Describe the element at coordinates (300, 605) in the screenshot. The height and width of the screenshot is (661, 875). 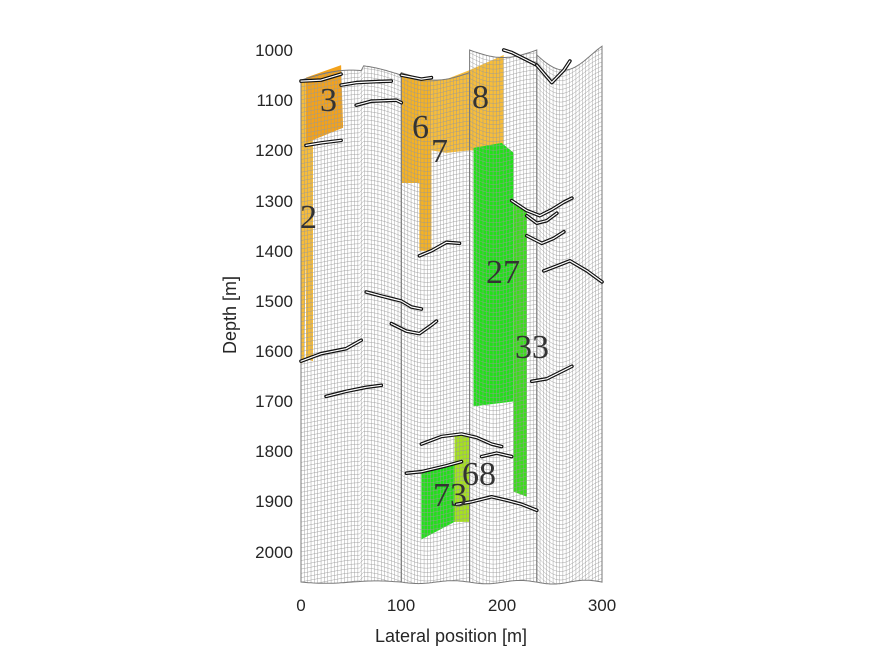
I see `x-tick-label: 0` at that location.